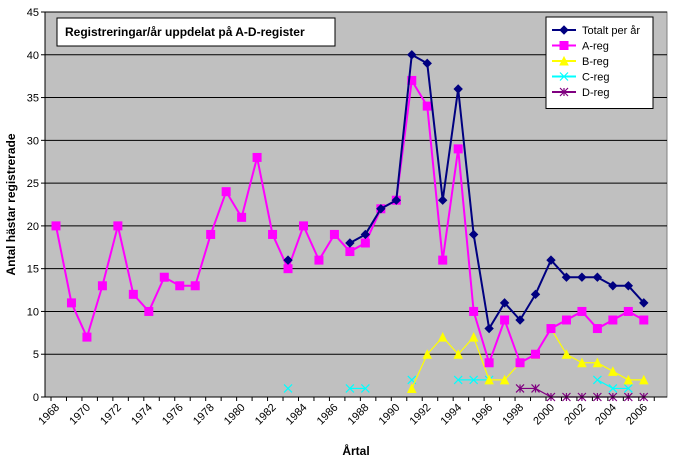 Image resolution: width=673 pixels, height=462 pixels. I want to click on legend-label: B-reg, so click(595, 62).